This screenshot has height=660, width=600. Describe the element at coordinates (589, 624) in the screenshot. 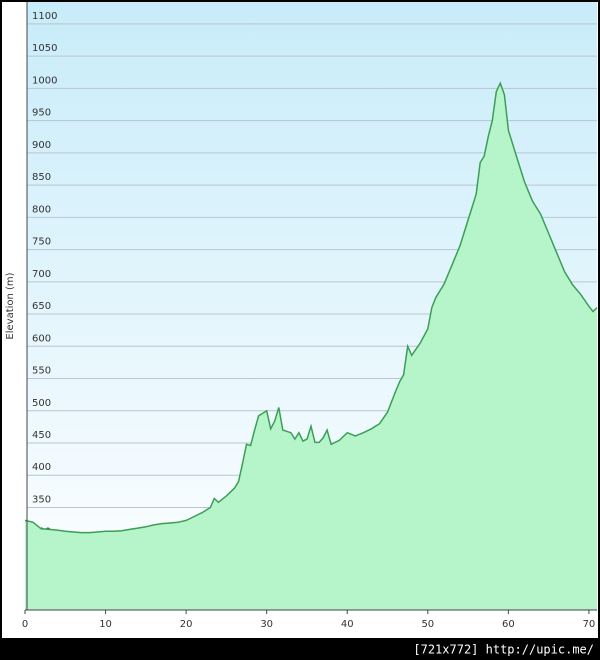

I see `x-tick-label: 70` at that location.